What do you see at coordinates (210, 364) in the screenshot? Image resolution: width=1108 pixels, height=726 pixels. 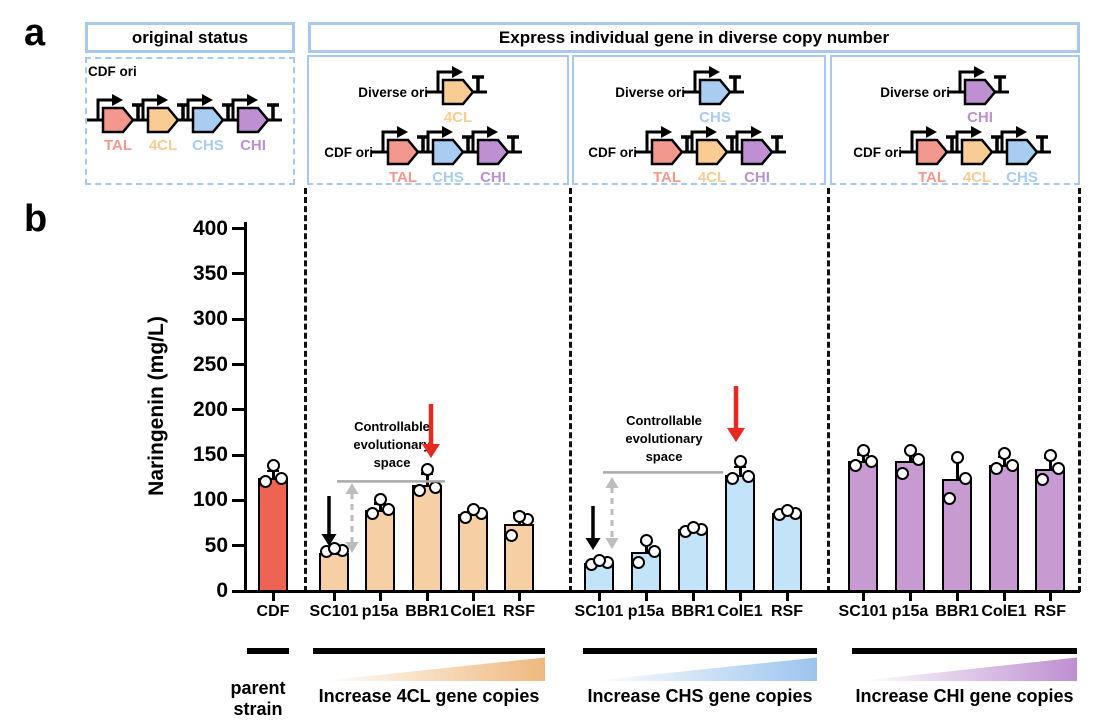 I see `y-tick-label: 250` at bounding box center [210, 364].